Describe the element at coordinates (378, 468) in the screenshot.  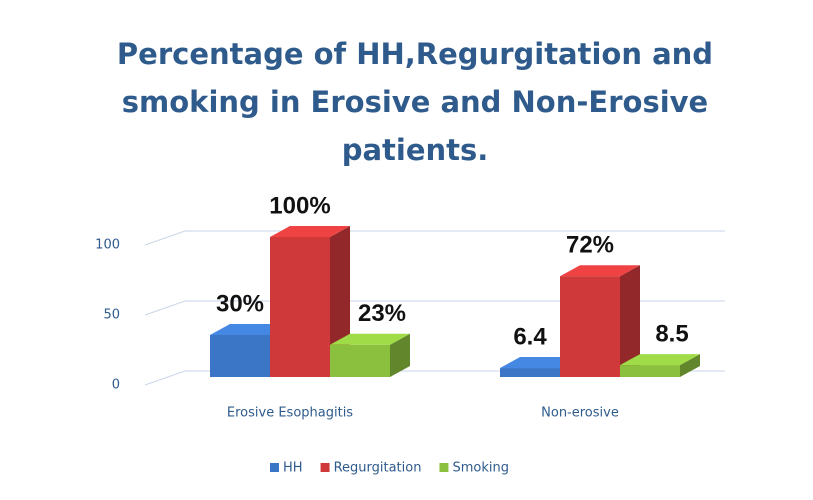
I see `legend-label: Regurgitation` at that location.